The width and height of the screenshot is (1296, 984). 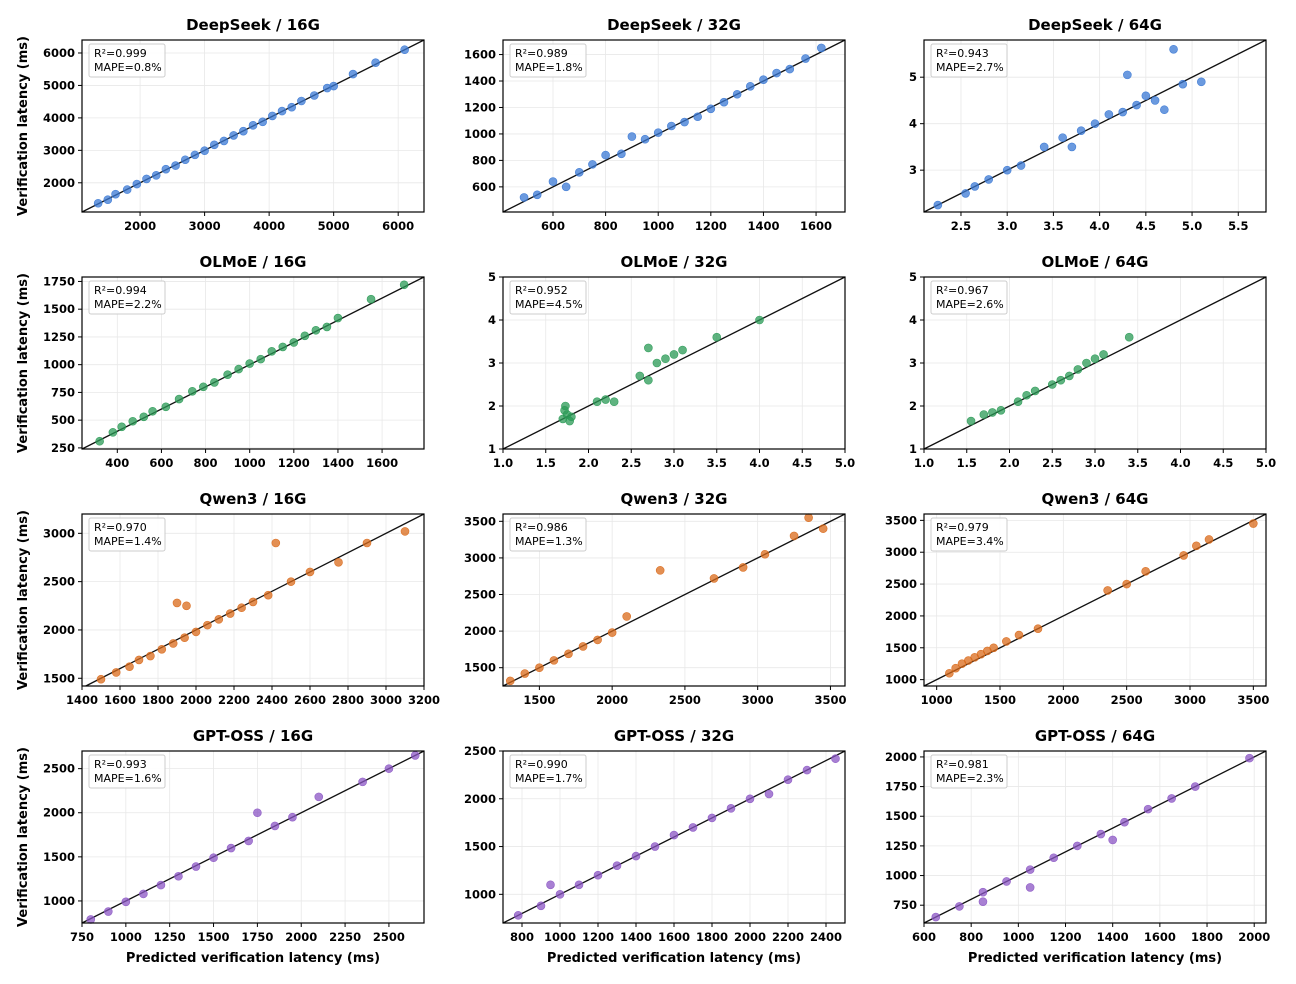 What do you see at coordinates (480, 521) in the screenshot?
I see `y-tick-label: 3500` at bounding box center [480, 521].